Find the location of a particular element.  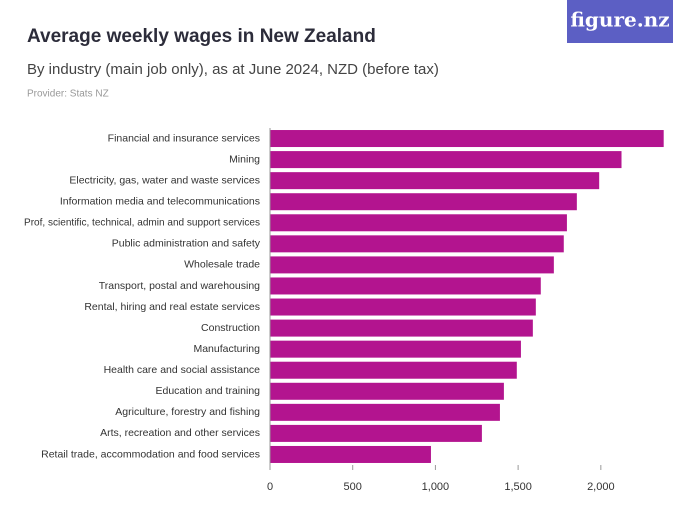

y-tick-label: Health care and social assistance is located at coordinates (182, 370).